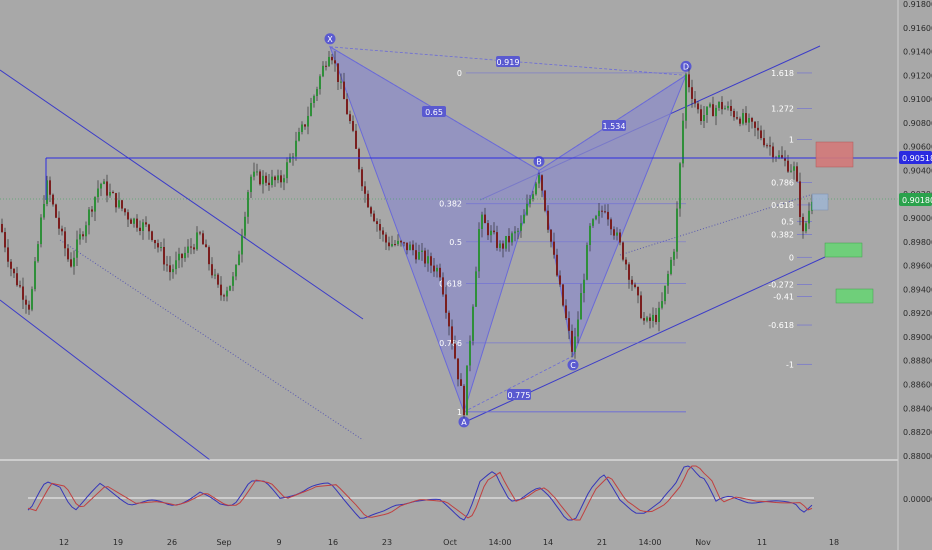  Describe the element at coordinates (820, 202) in the screenshot. I see `entry-zone` at that location.